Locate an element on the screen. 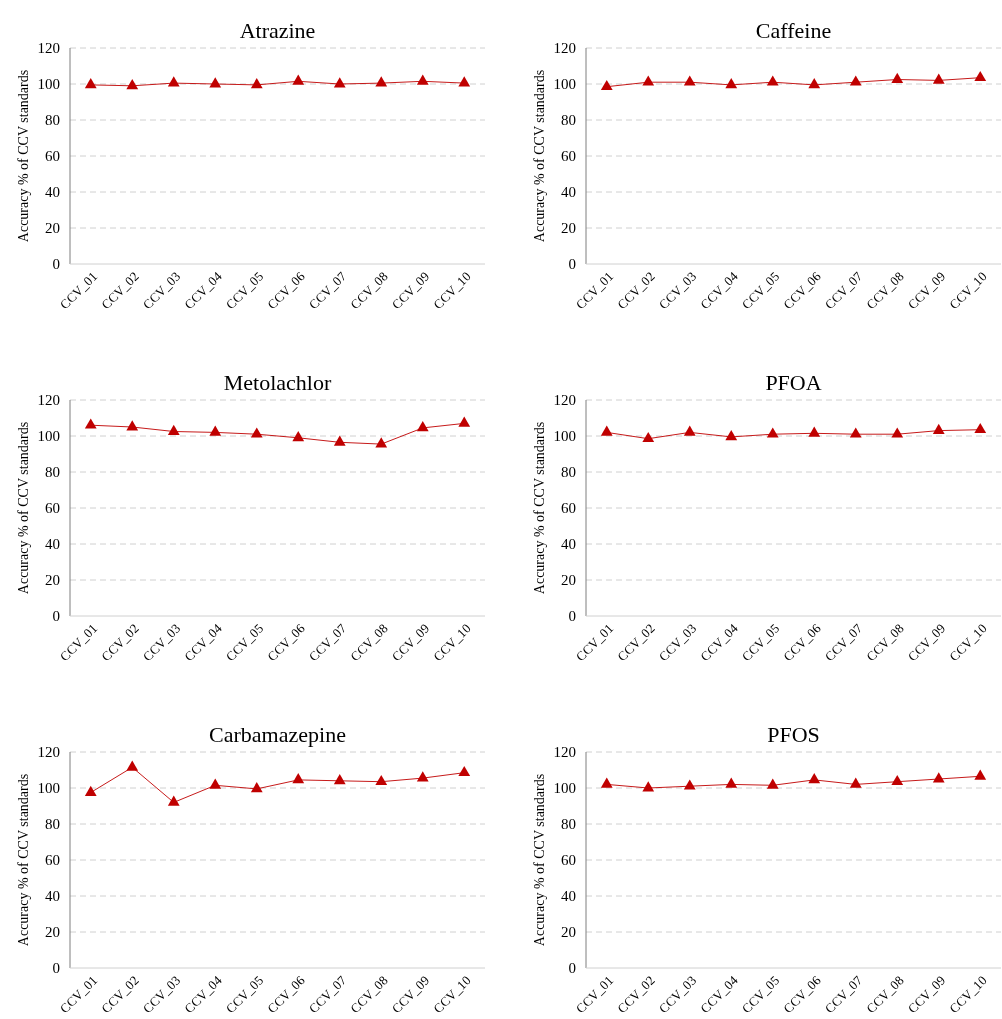 This screenshot has width=1002, height=1019. chart-title: PFOA is located at coordinates (793, 382).